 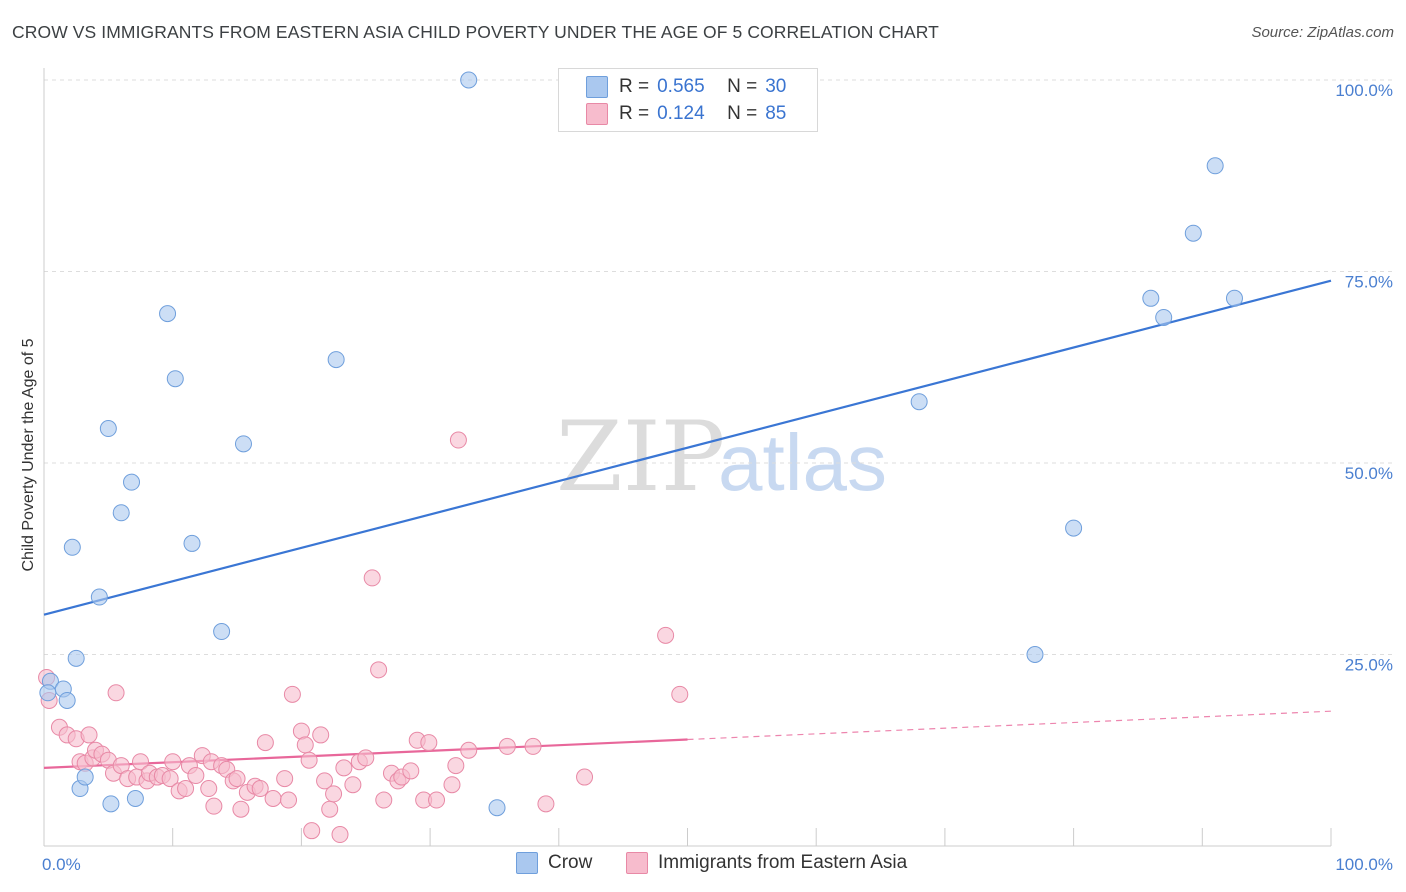 I want to click on series-legend-immigrants: Immigrants from Eastern Asia, so click(x=766, y=863).